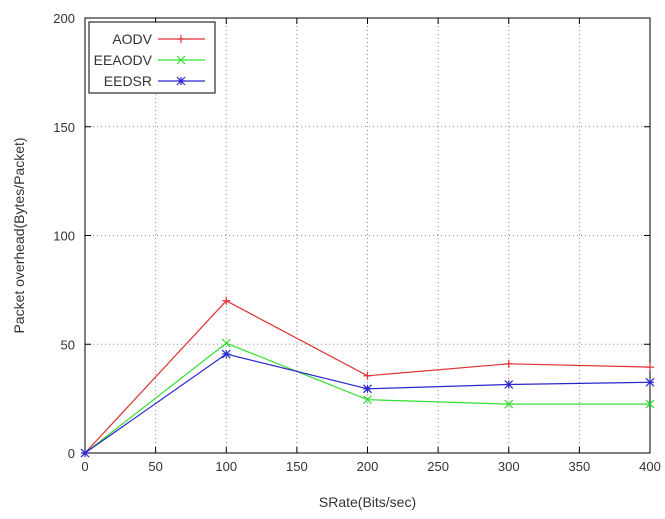 Image resolution: width=665 pixels, height=519 pixels. I want to click on x-tick-label: 150, so click(297, 466).